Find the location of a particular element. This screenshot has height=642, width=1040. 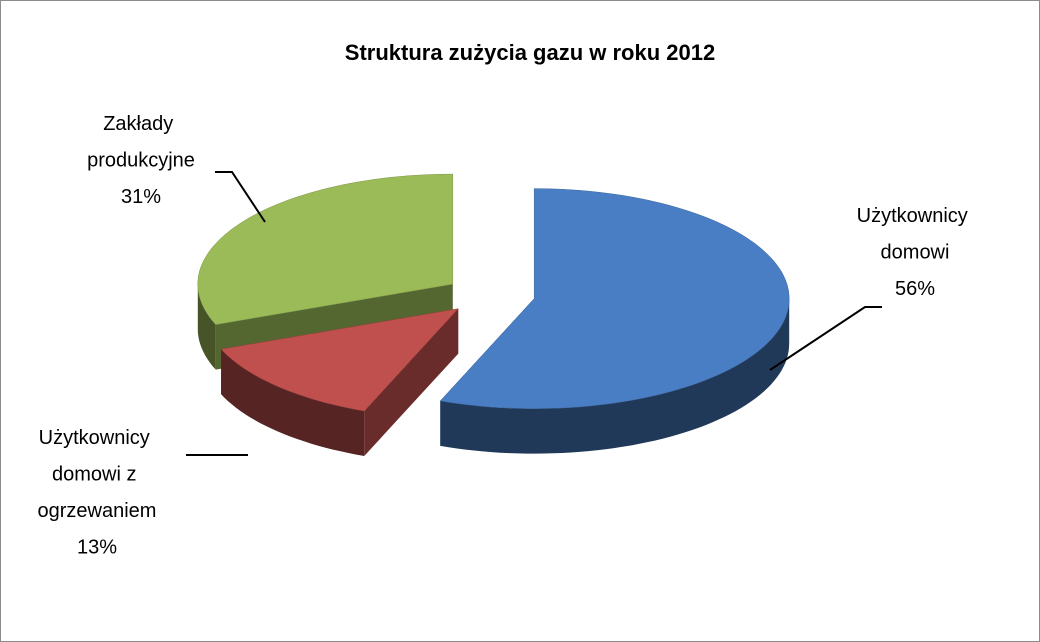

data-label-value: 13% is located at coordinates (97, 548).